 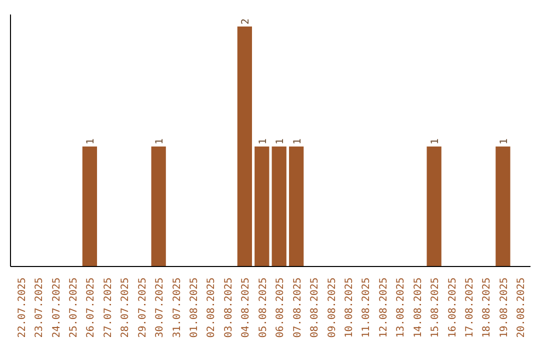 I want to click on x-tick-label: 14.08.2025, so click(x=418, y=307).